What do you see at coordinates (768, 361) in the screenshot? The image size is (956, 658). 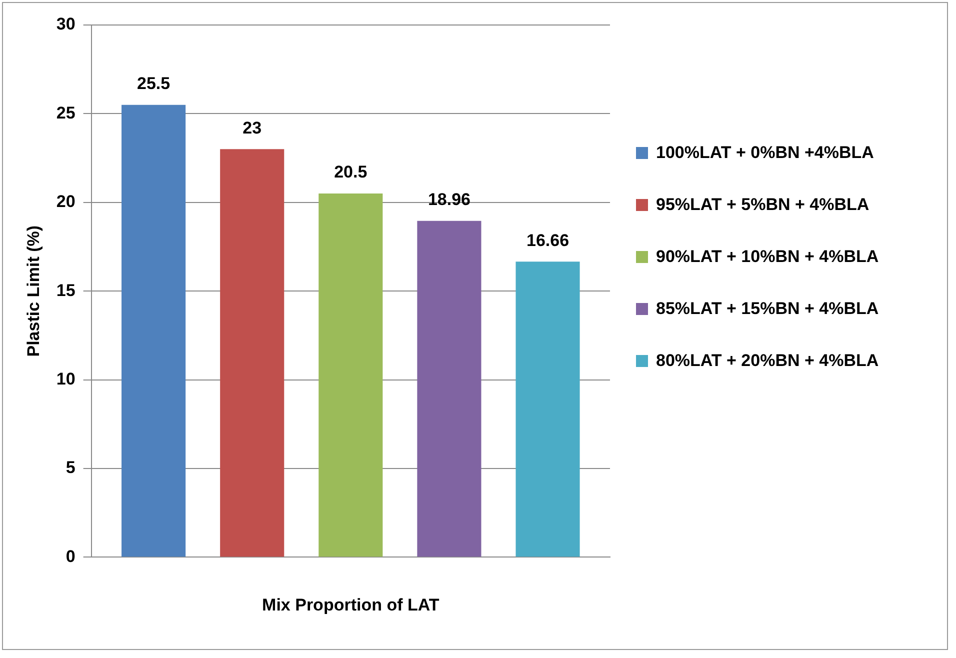 I see `legend-label: 80%LAT + 20%BN + 4%BLA` at bounding box center [768, 361].